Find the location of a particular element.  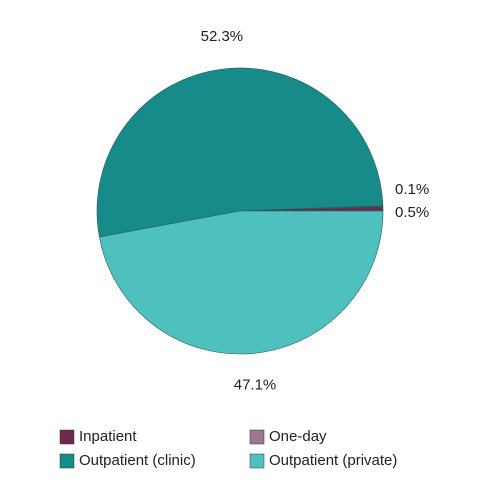

data-label: 47.1% is located at coordinates (255, 384).